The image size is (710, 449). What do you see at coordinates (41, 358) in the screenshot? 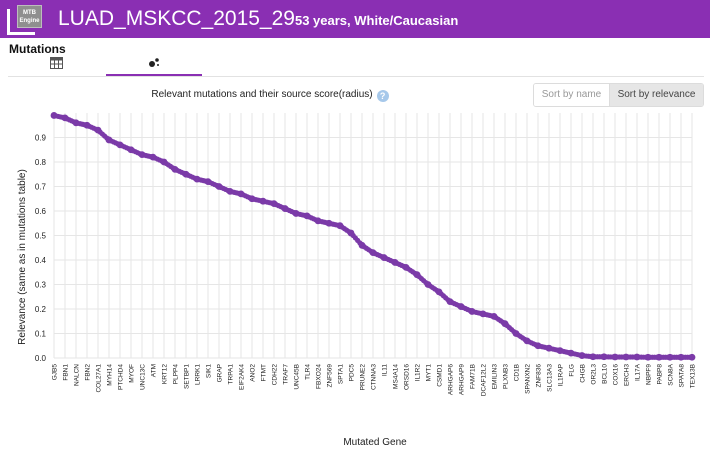
I see `y-tick-label: 0.0` at bounding box center [41, 358].